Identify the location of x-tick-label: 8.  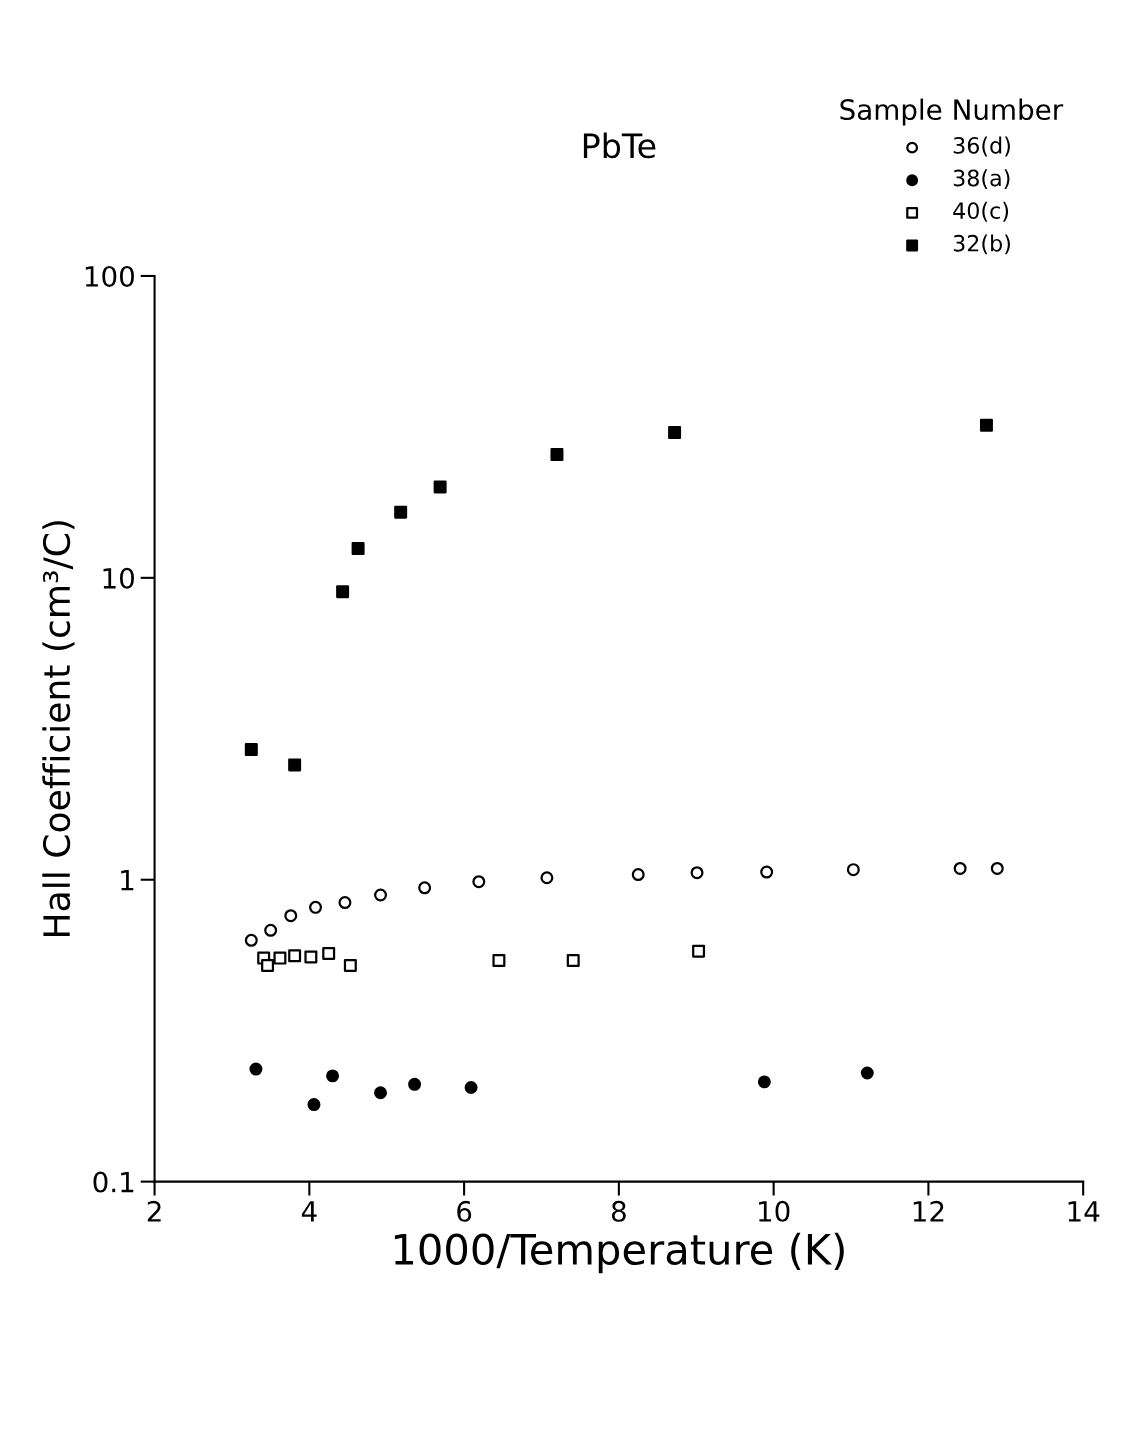
(618, 1211).